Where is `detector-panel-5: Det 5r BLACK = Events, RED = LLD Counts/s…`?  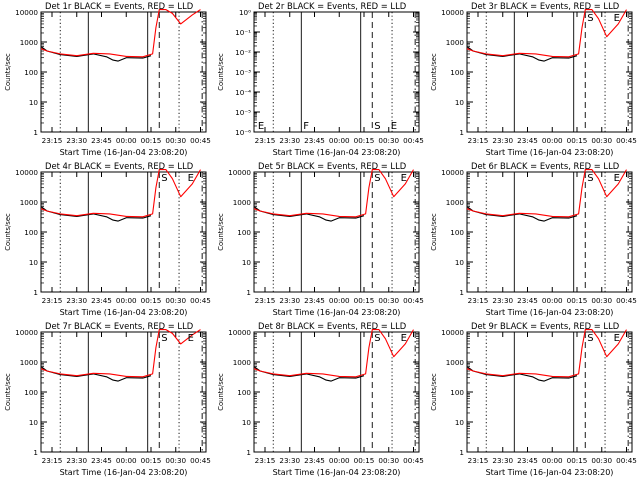
detector-panel-5: Det 5r BLACK = Events, RED = LLD Counts/s… is located at coordinates (320, 239).